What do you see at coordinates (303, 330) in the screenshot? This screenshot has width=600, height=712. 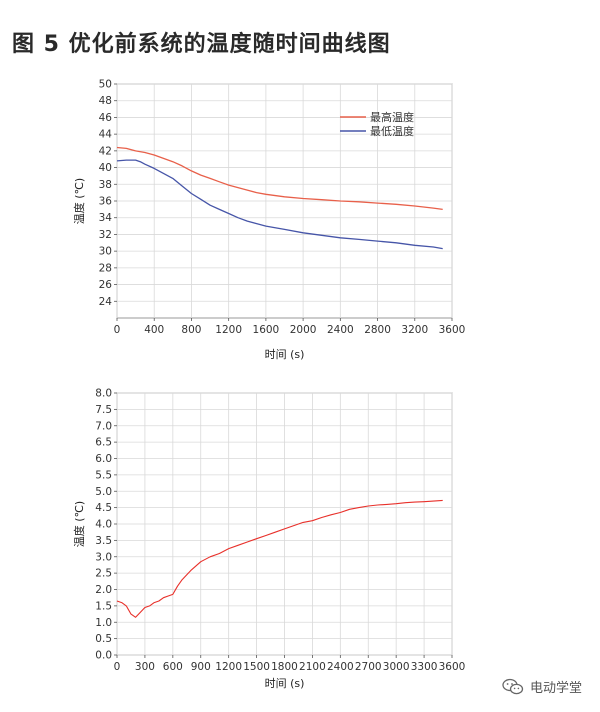 I see `x-tick-label: 2000` at bounding box center [303, 330].